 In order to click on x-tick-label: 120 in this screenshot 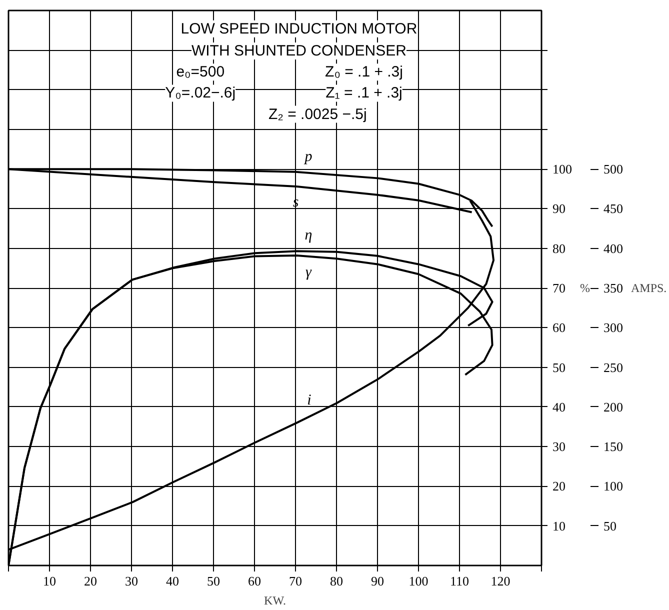, I will do `click(500, 581)`.